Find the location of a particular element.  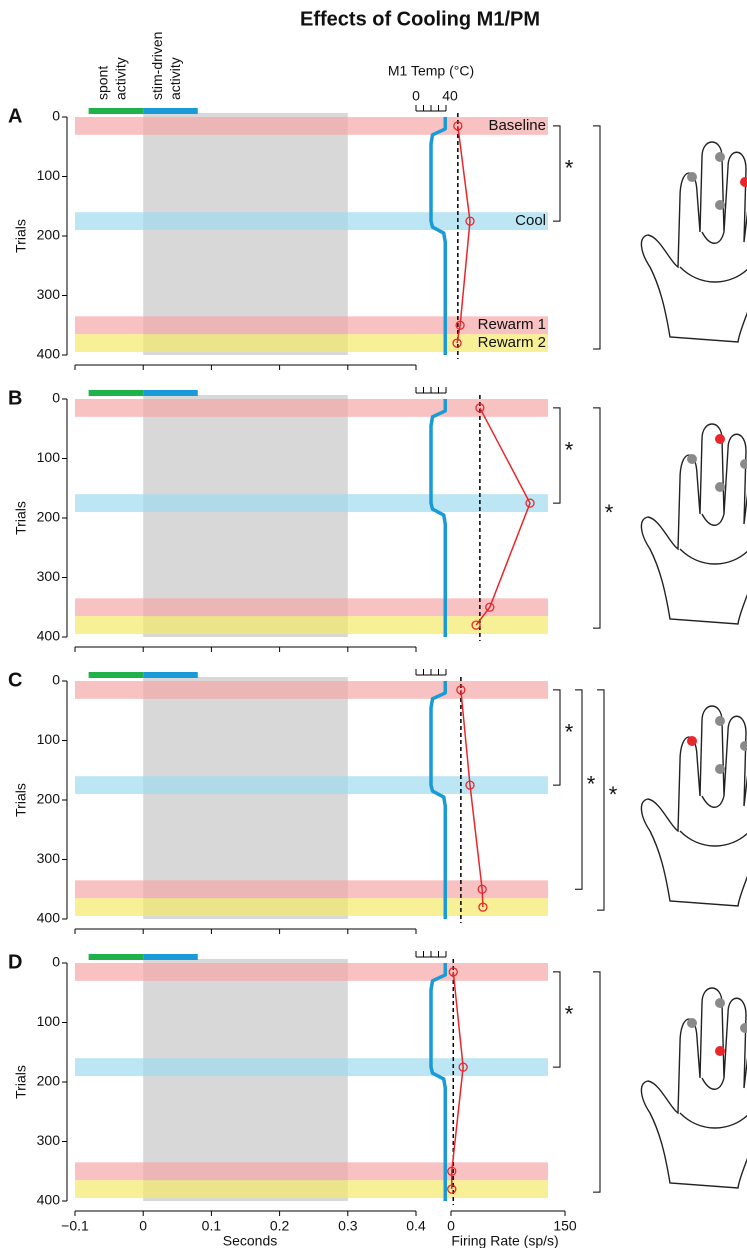

rate-axis-title: Firing Rate (sp/s) is located at coordinates (504, 1240).